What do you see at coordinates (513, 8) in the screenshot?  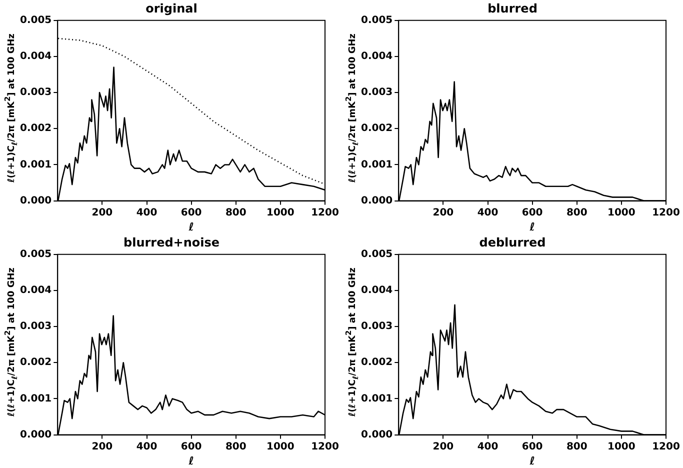 I see `chart-title: blurred` at bounding box center [513, 8].